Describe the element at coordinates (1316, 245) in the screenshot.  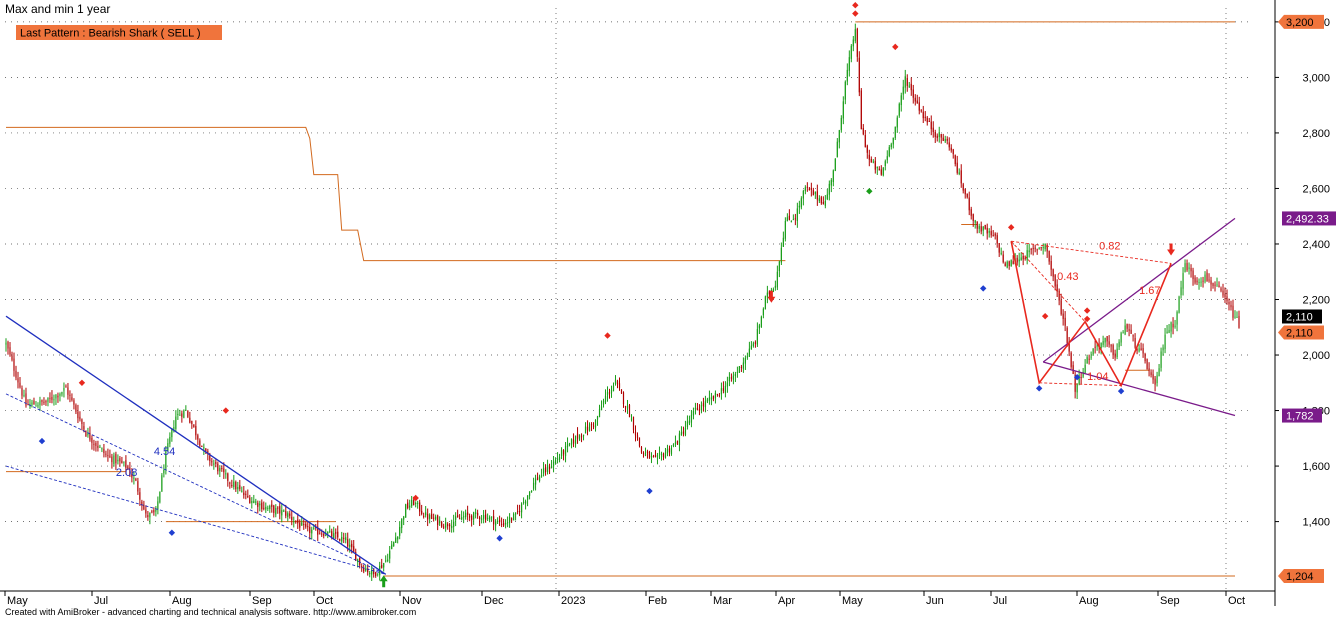
I see `y-tick-label: 2,400` at that location.